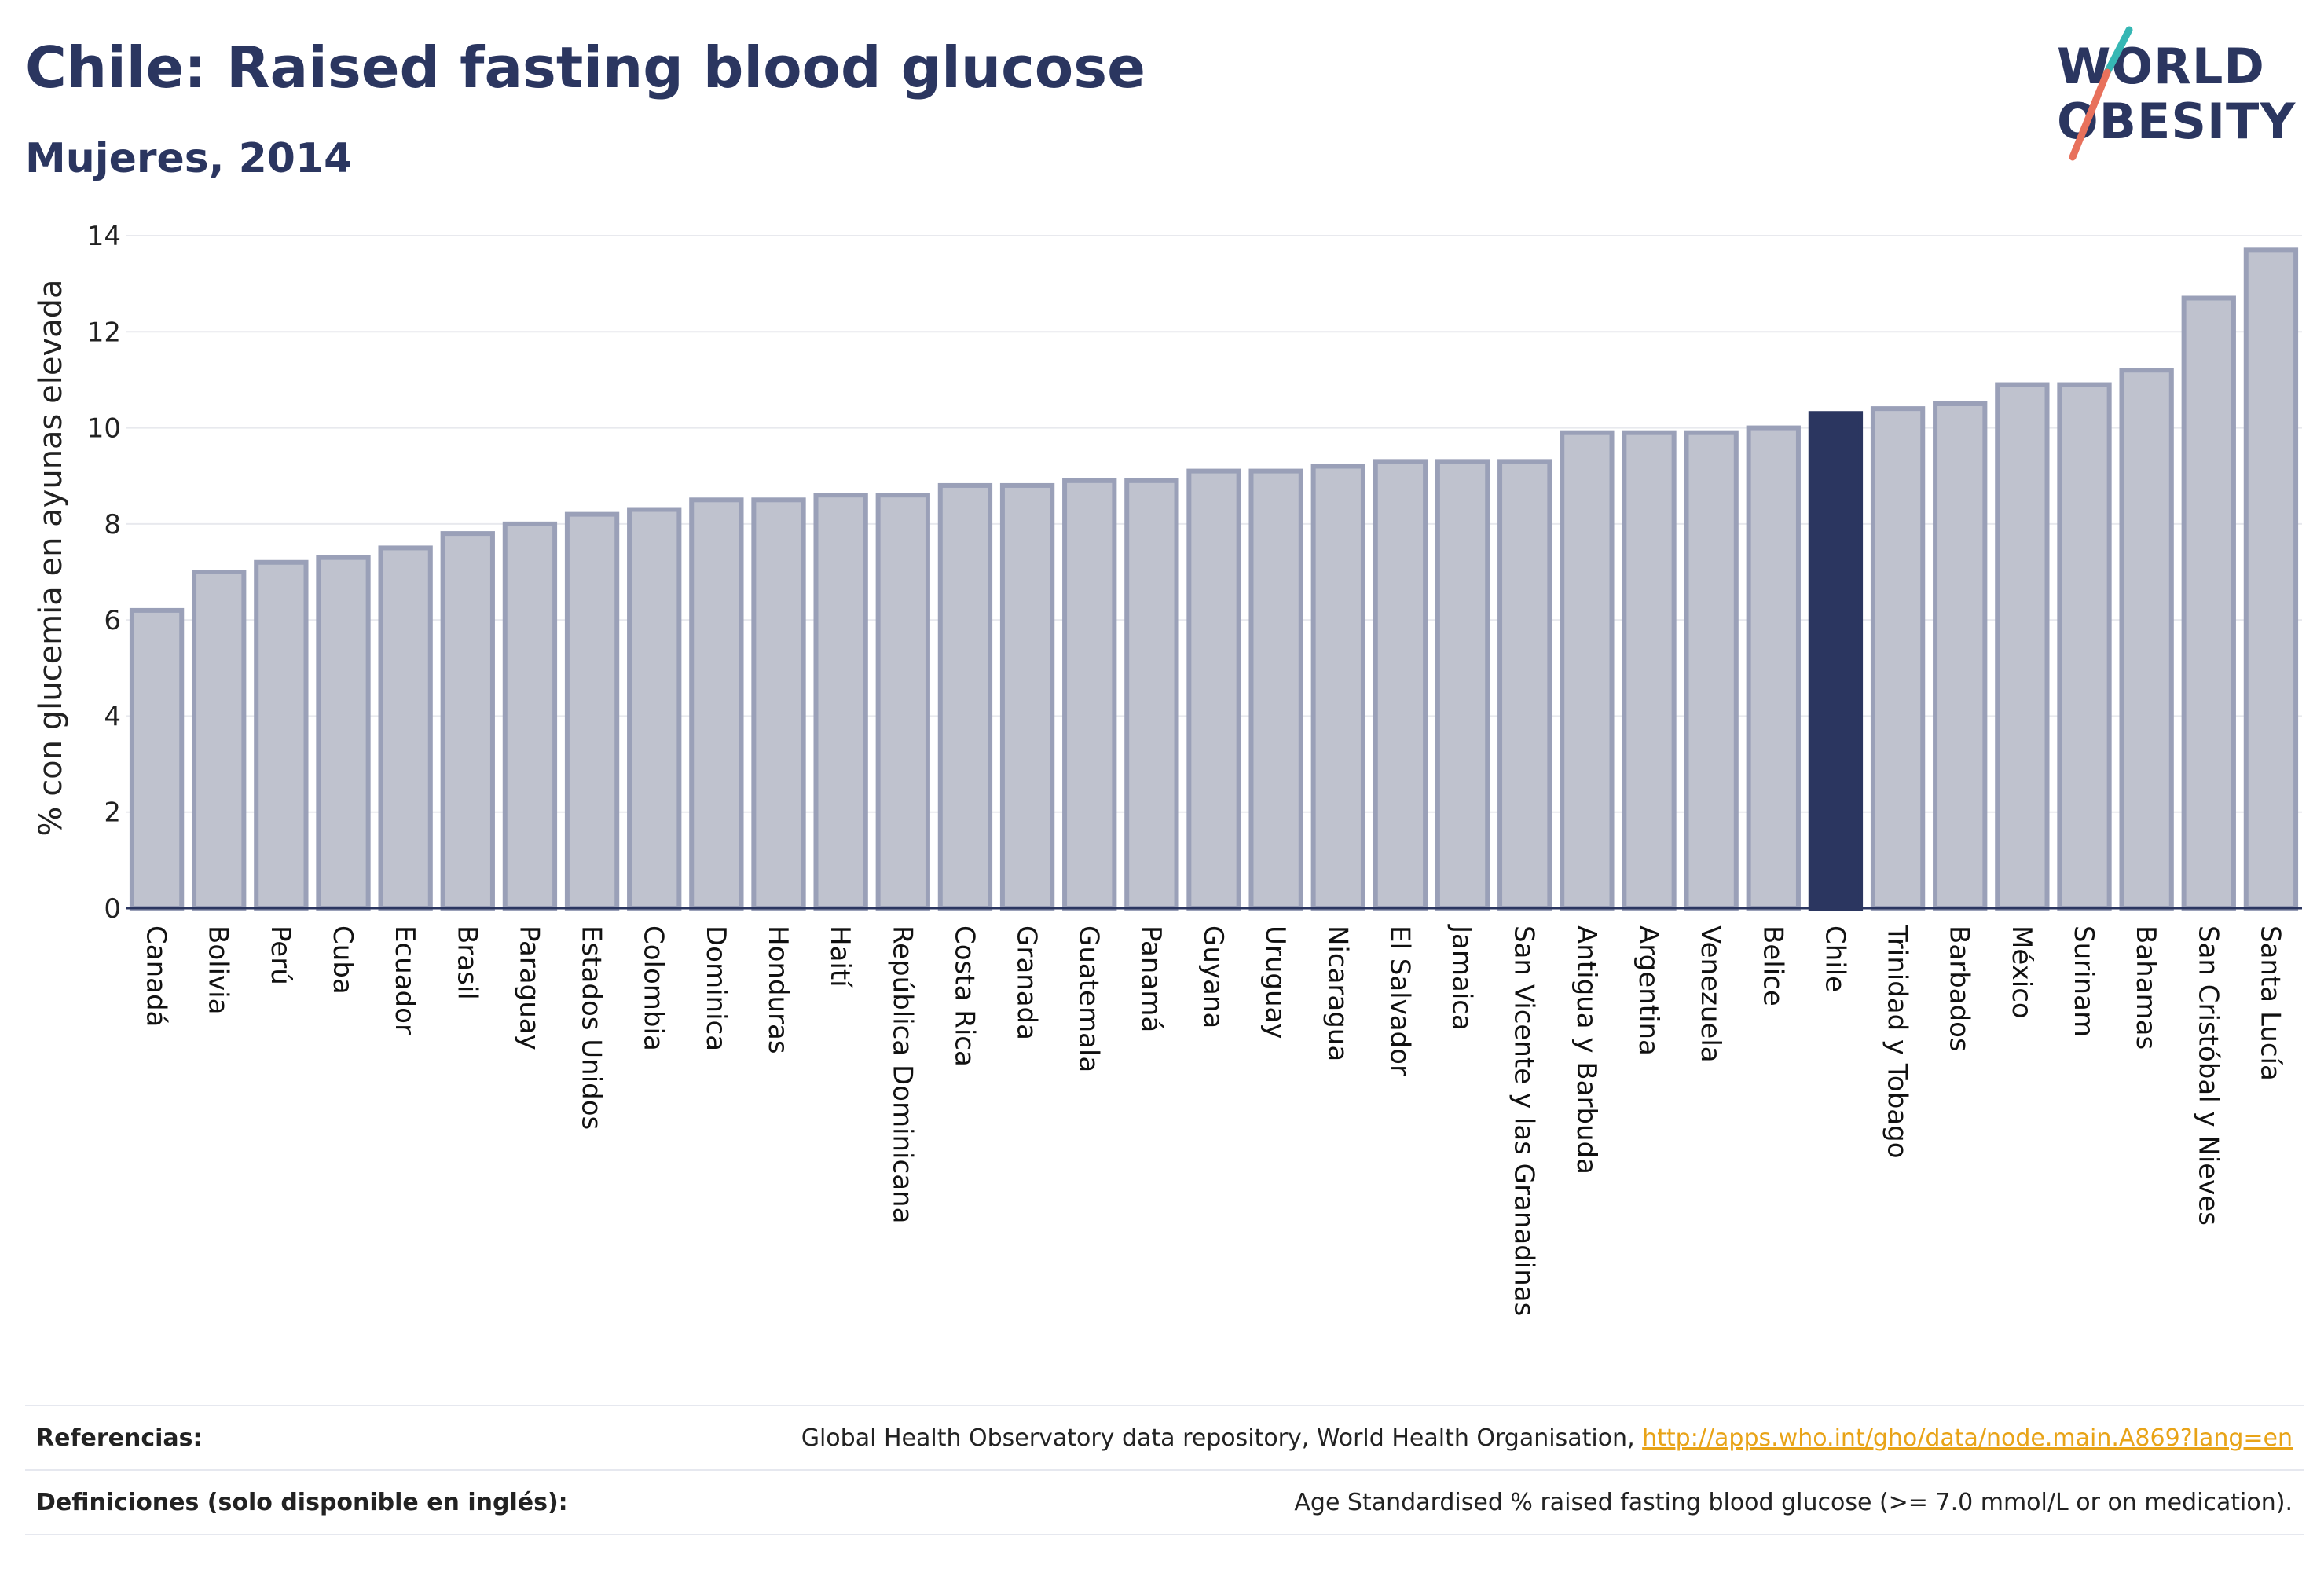 Image resolution: width=2324 pixels, height=1576 pixels. What do you see at coordinates (1648, 990) in the screenshot?
I see `x-tick-label: Argentina` at bounding box center [1648, 990].